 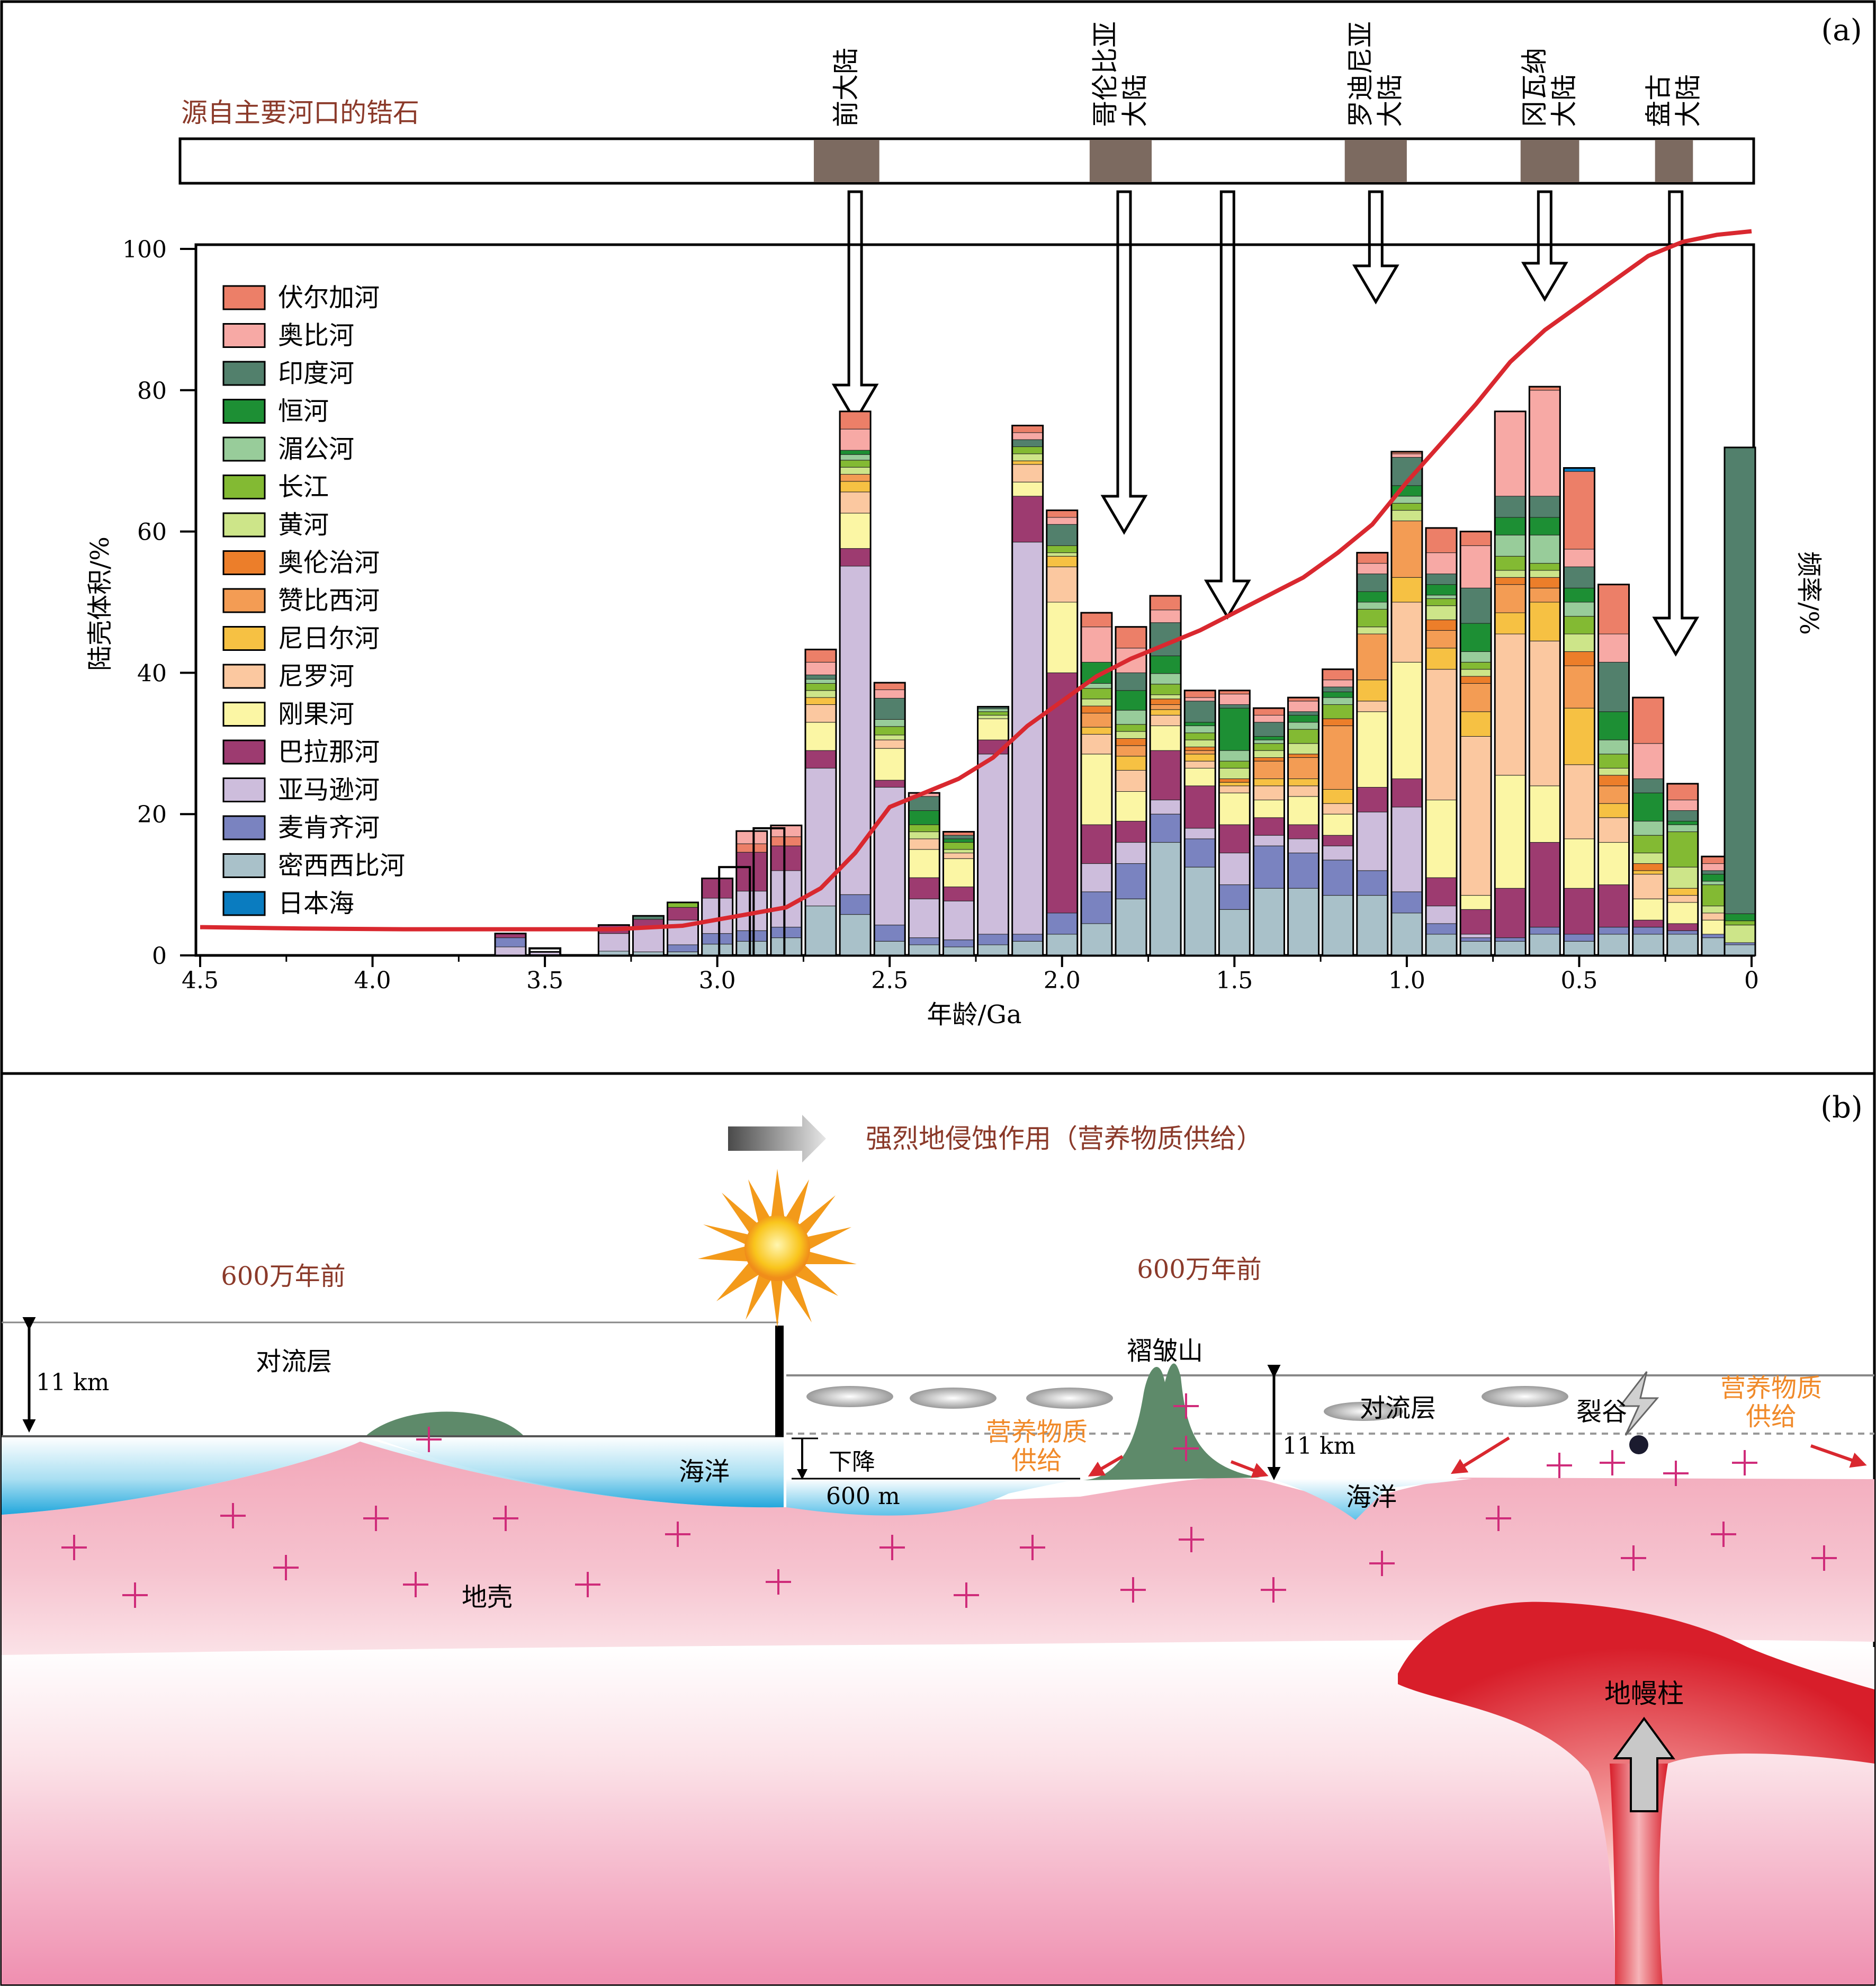 I want to click on nutrient-right-label: 营养物质供给, so click(x=1771, y=1402).